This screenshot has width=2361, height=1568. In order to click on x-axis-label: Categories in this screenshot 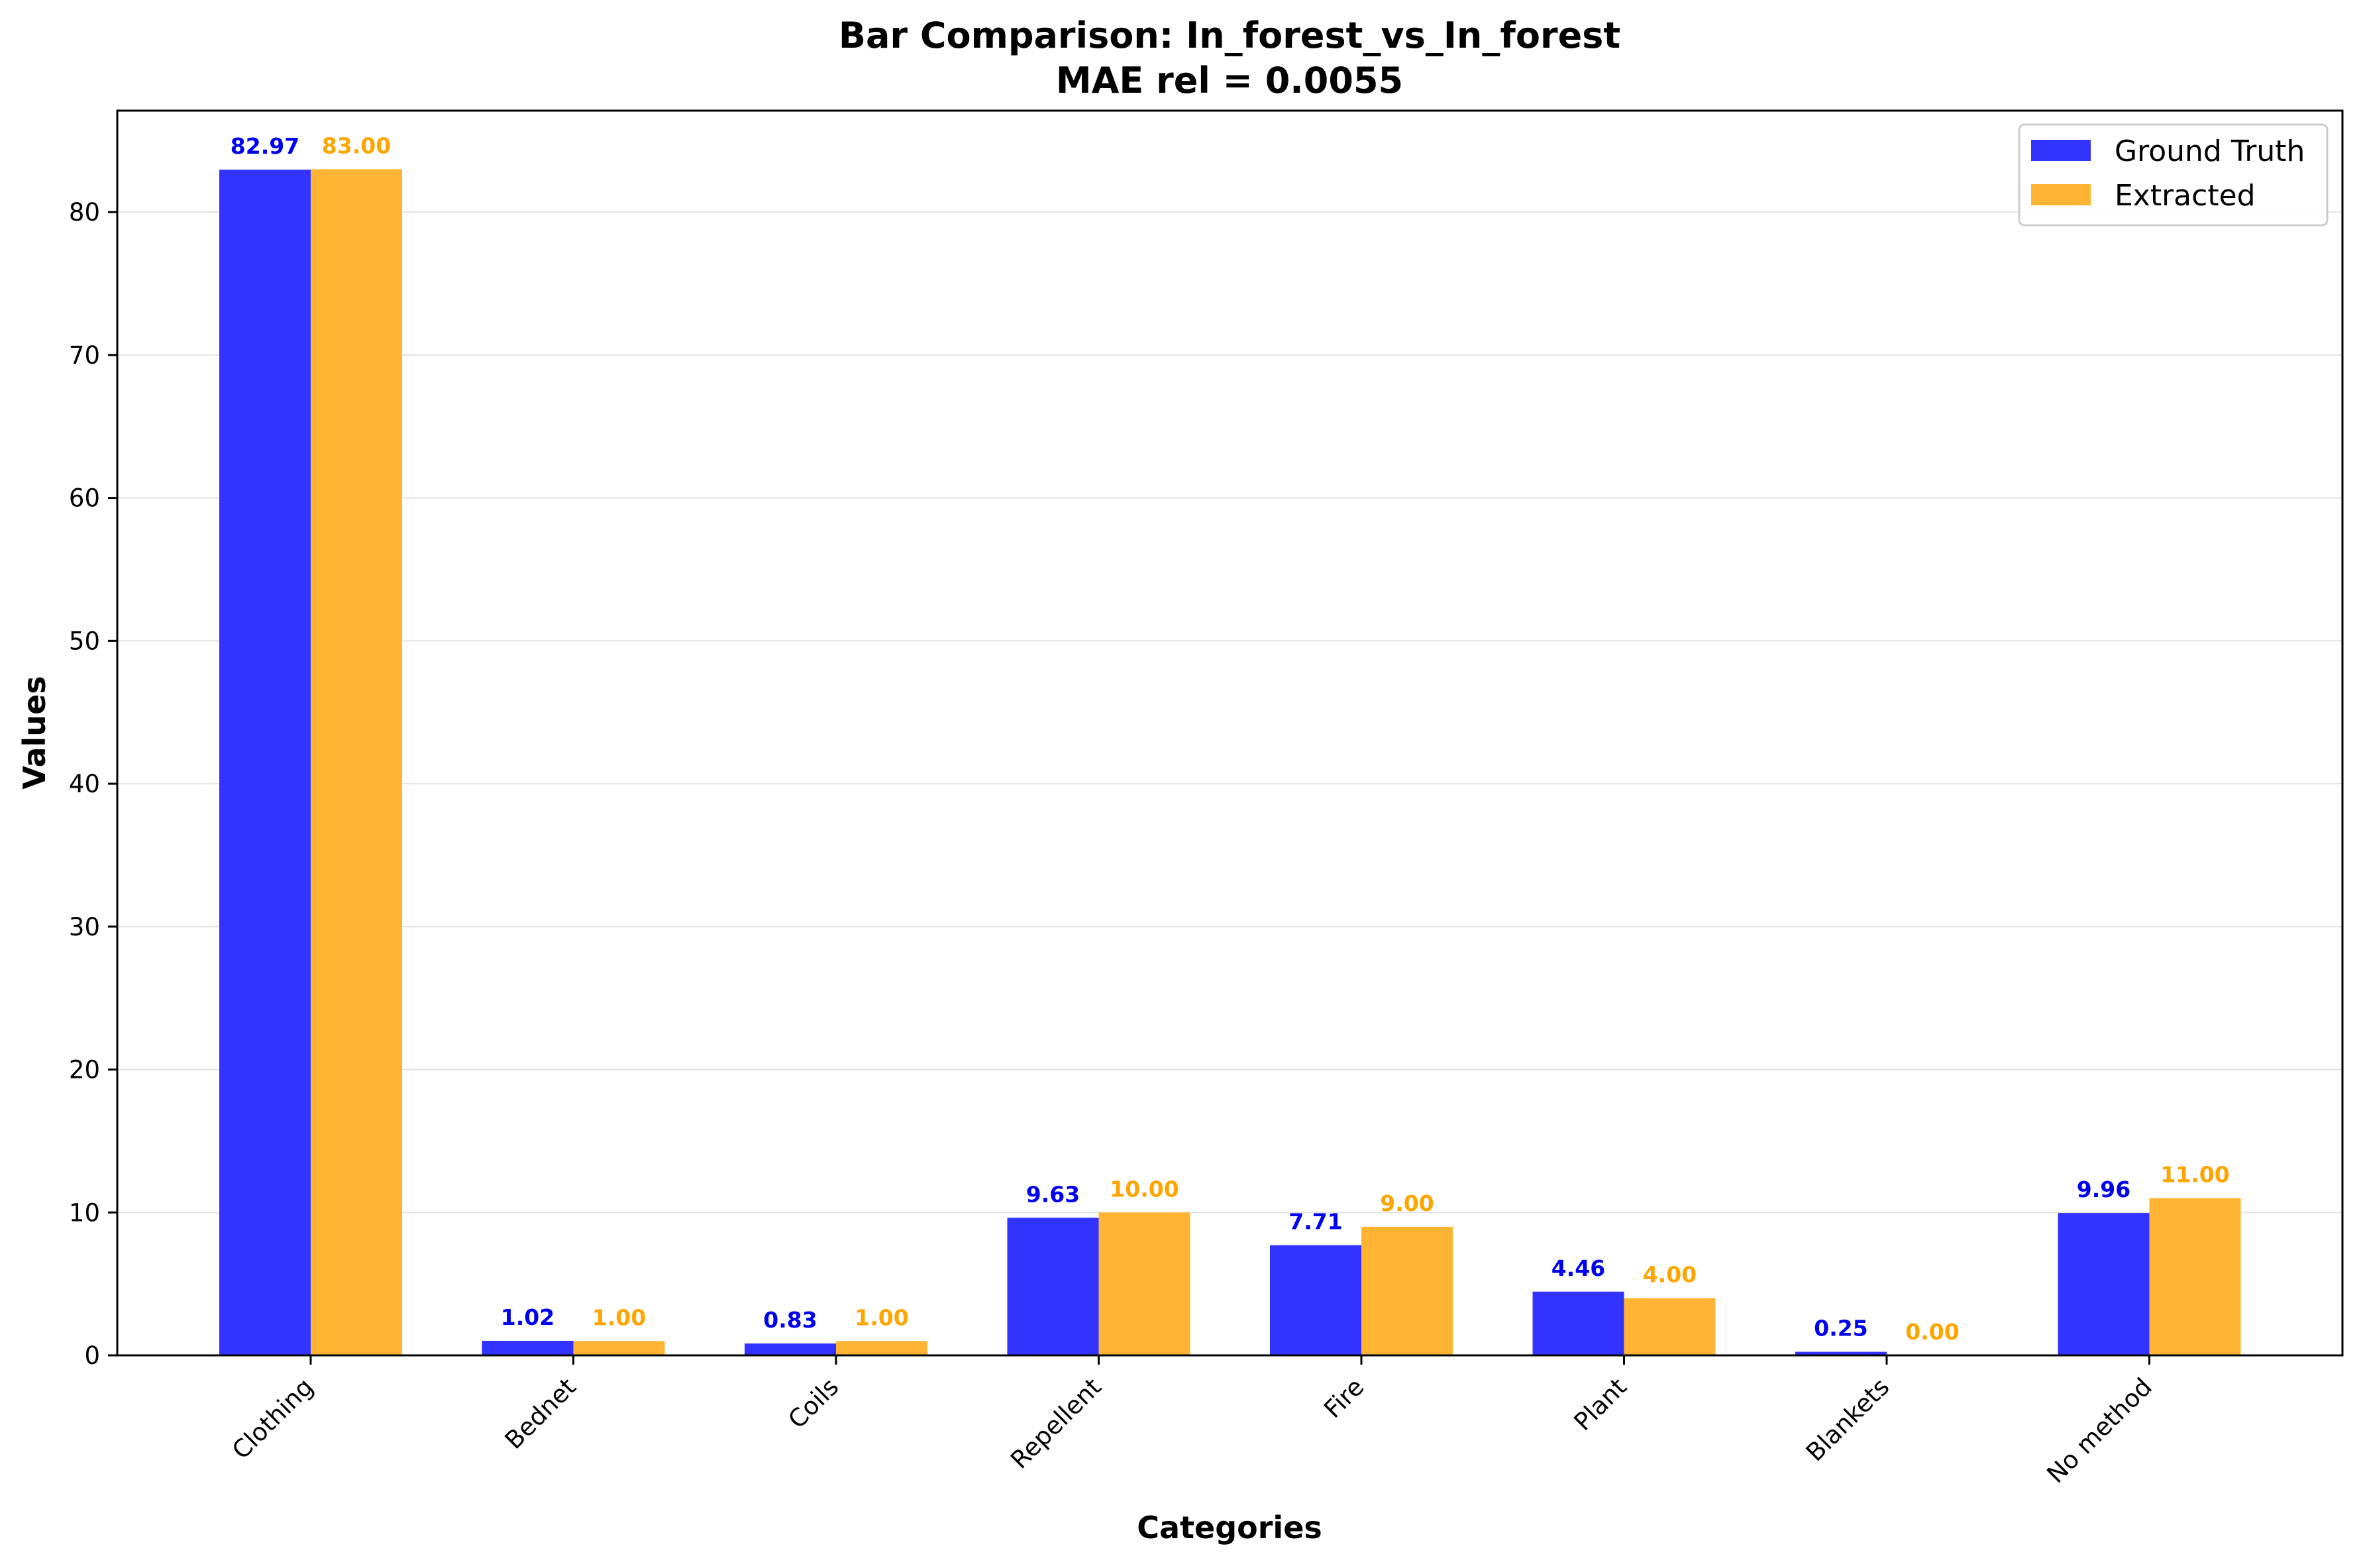, I will do `click(1229, 1527)`.